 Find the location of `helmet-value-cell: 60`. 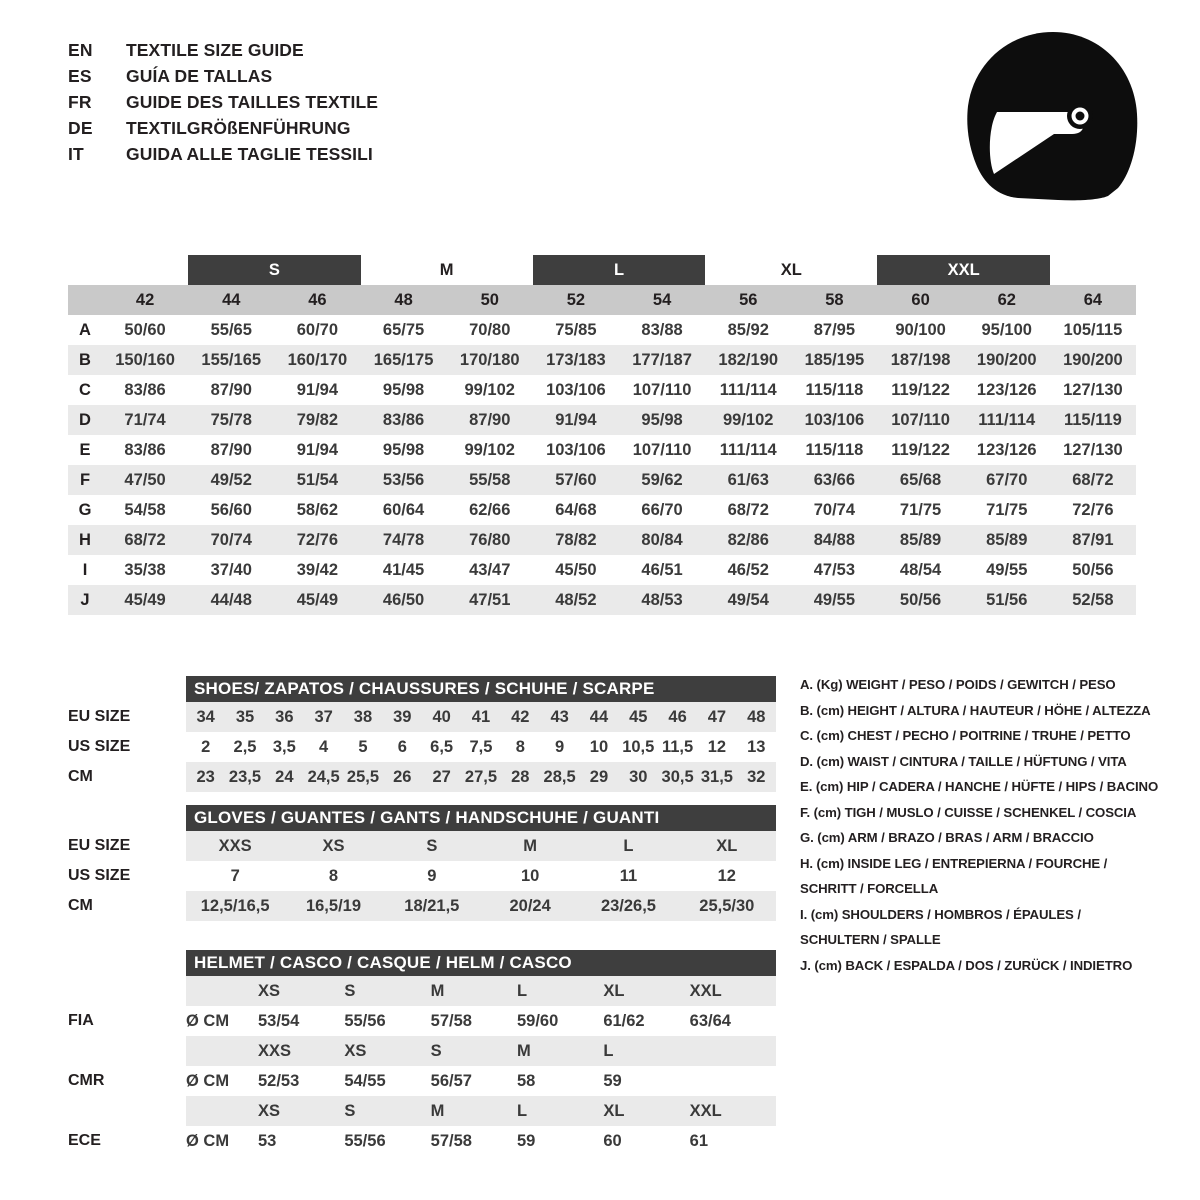

helmet-value-cell: 60 is located at coordinates (612, 1140).